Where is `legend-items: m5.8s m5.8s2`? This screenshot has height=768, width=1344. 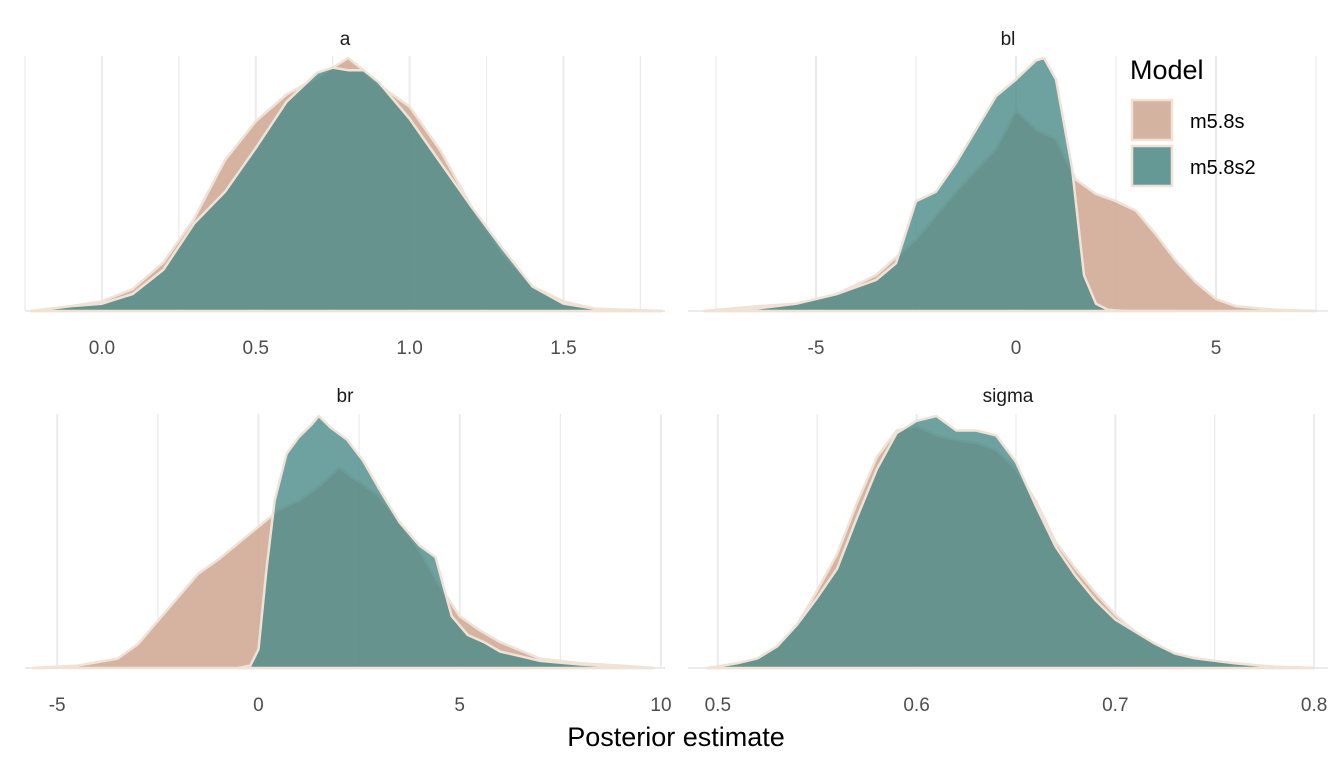
legend-items: m5.8s m5.8s2 is located at coordinates (1193, 143).